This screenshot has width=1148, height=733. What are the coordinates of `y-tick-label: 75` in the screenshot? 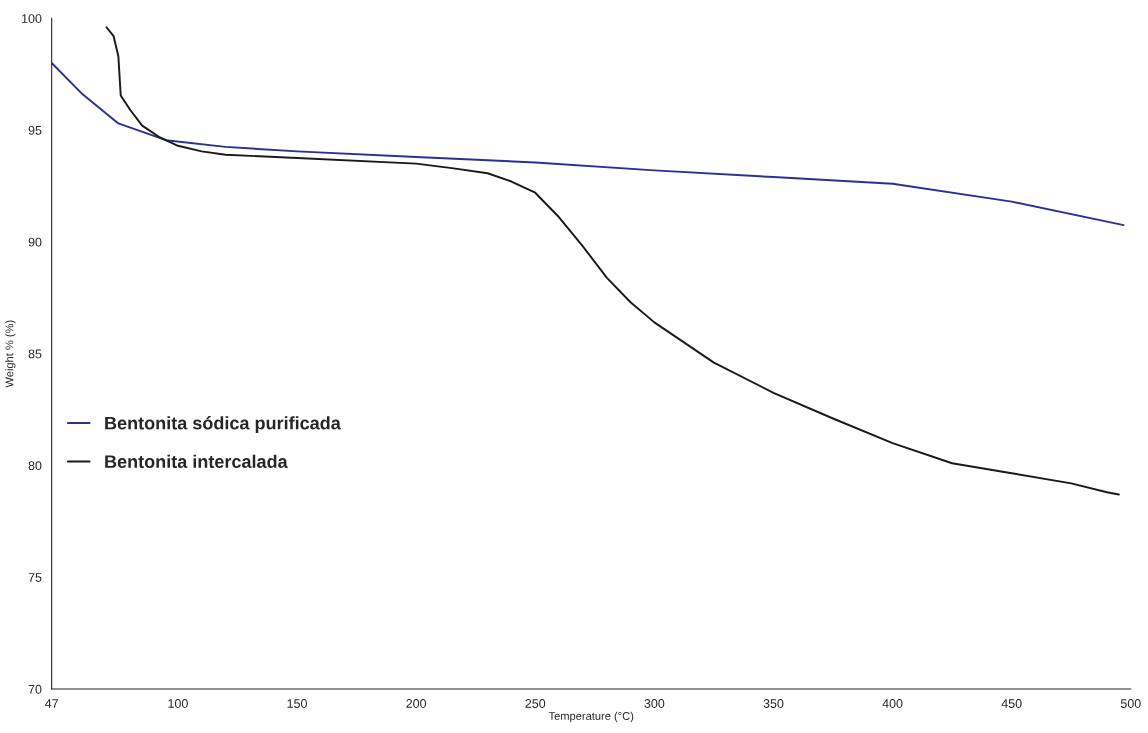 It's located at (35, 577).